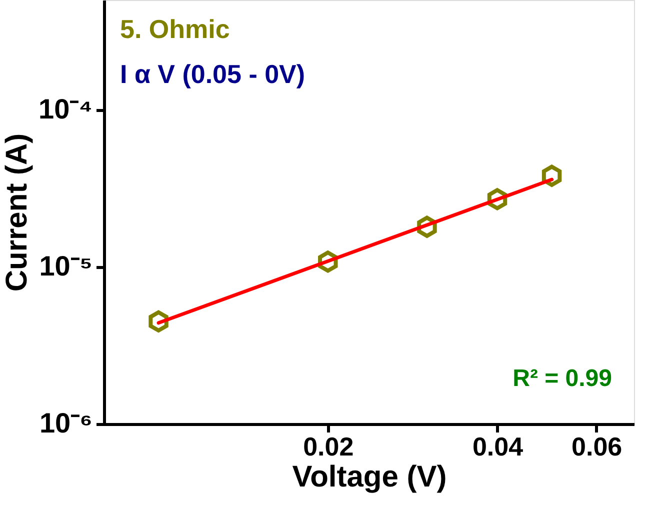 This screenshot has height=529, width=654. What do you see at coordinates (562, 378) in the screenshot?
I see `annotation: R² = 0.99` at bounding box center [562, 378].